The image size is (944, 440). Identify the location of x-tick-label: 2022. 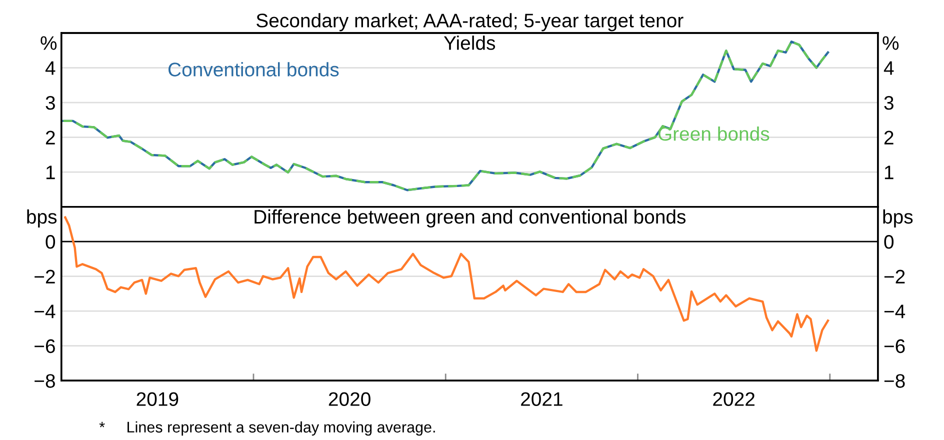
(733, 399).